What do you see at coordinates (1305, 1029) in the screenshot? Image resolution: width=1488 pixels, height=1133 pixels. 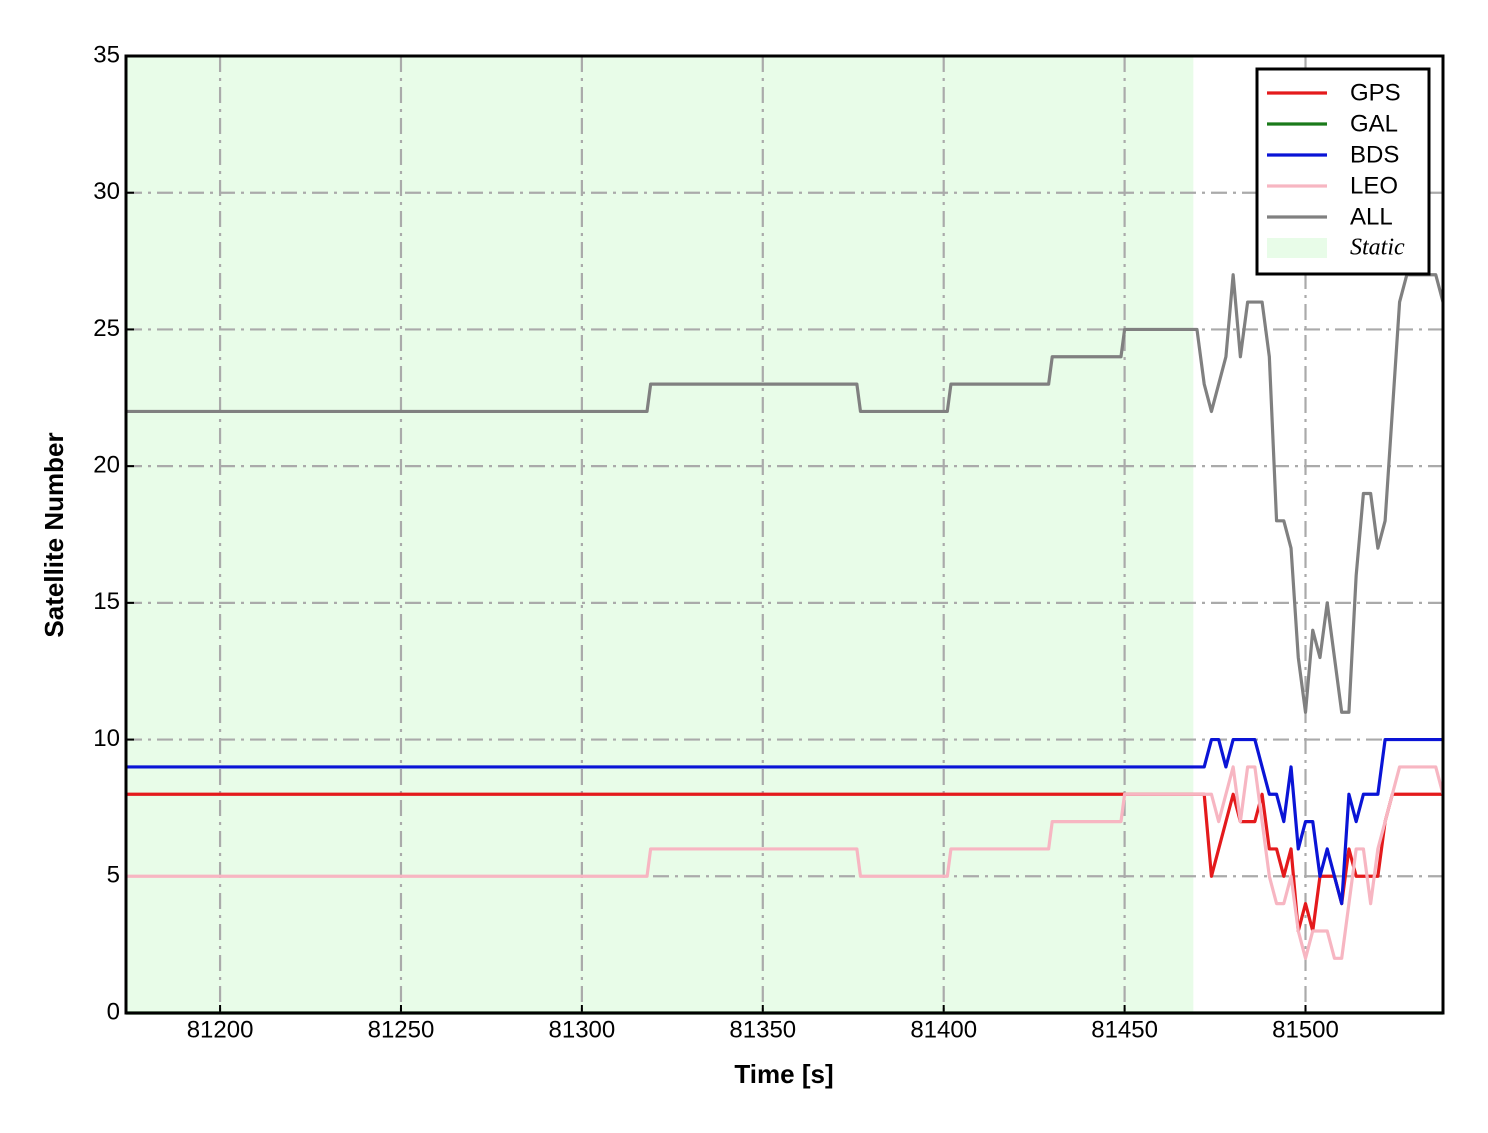 I see `x-tick-label: 81500` at bounding box center [1305, 1029].